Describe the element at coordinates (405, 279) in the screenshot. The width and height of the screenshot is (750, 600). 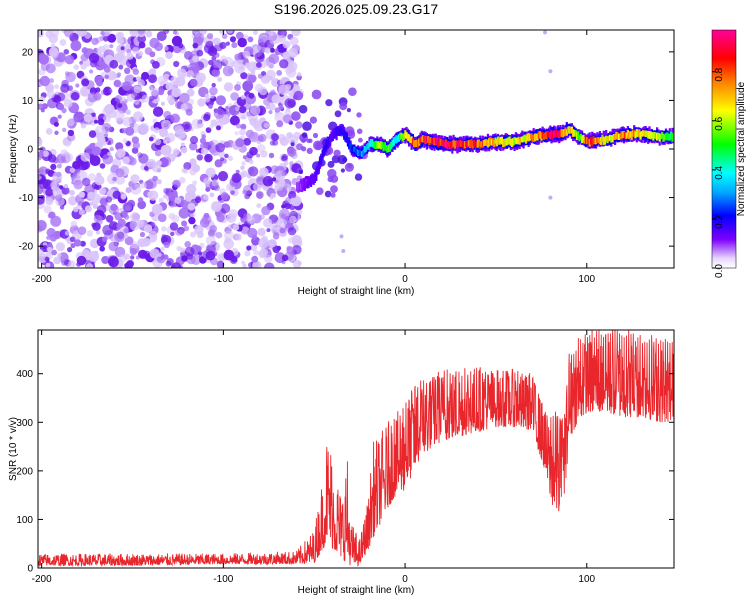
I see `spectrogram-x-tick-label: 0` at that location.